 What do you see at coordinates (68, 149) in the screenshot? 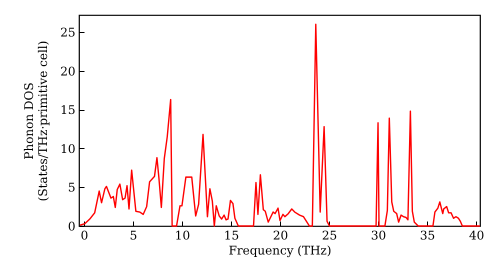
I see `y-tick-label: 10` at bounding box center [68, 149].